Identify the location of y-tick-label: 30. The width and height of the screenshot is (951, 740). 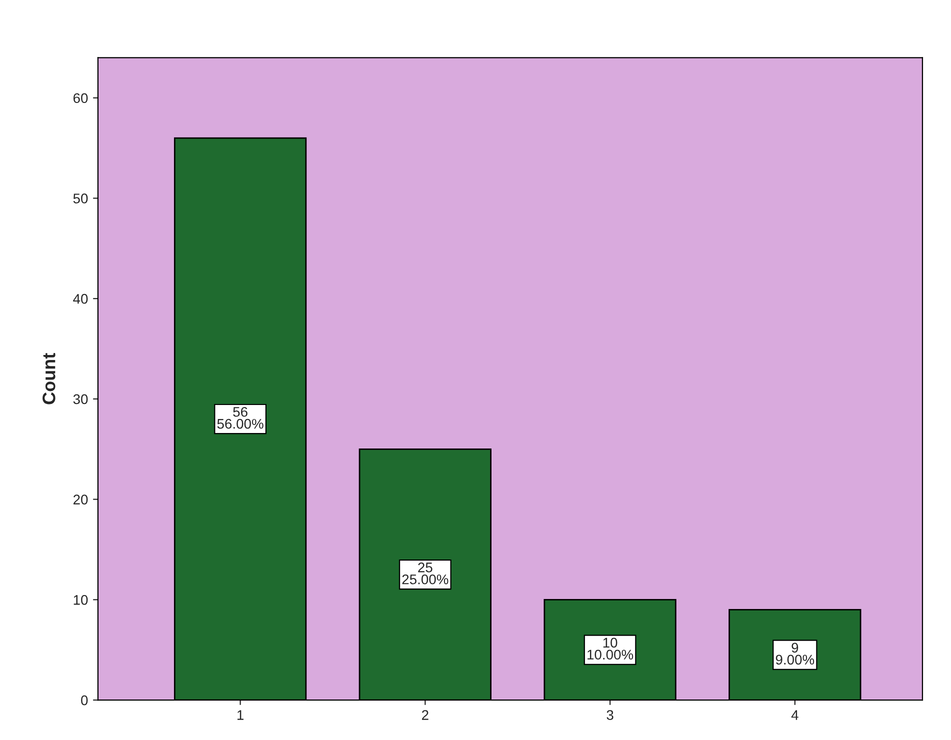
(80, 399).